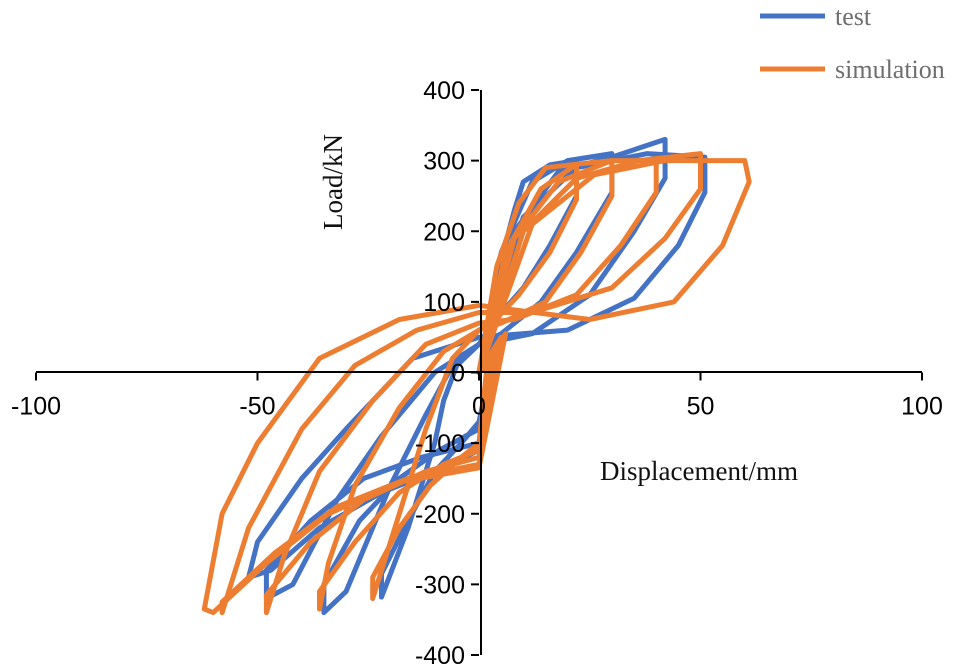 This screenshot has width=971, height=672. I want to click on y-axis-title: Load/kN, so click(333, 182).